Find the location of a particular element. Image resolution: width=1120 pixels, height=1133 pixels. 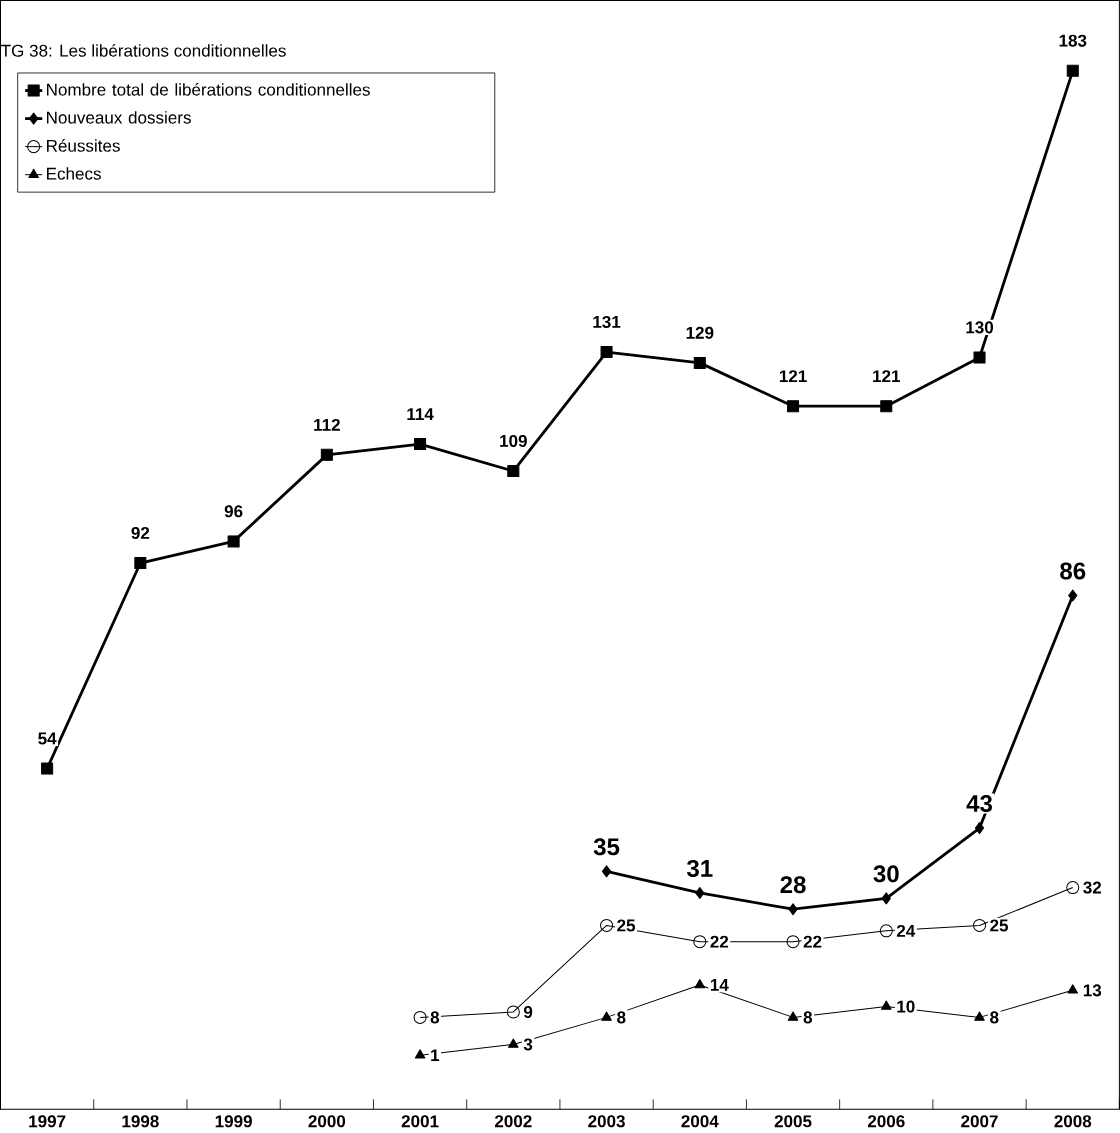

data-label: 31 is located at coordinates (700, 868).